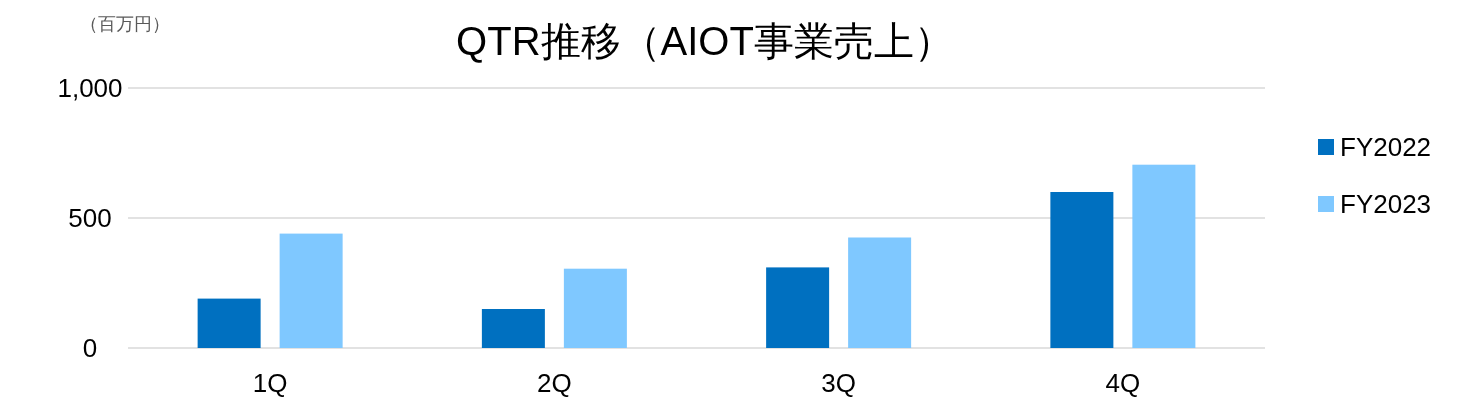 The height and width of the screenshot is (400, 1476). I want to click on legend-label: FY2022, so click(1386, 147).